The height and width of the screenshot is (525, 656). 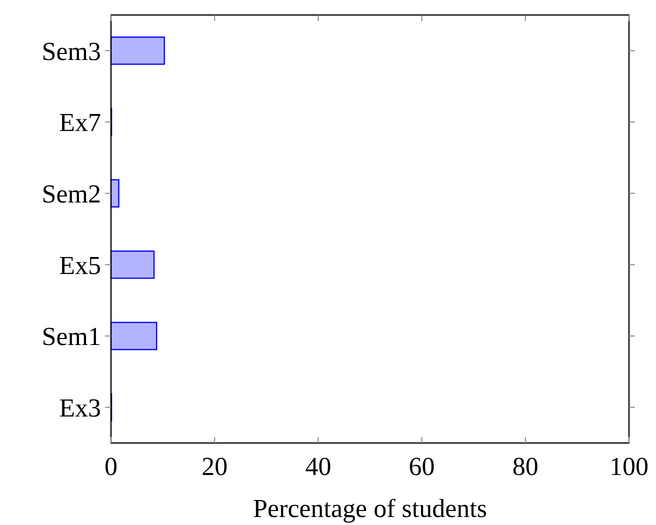 I want to click on y-tick-label: Ex3, so click(x=80, y=407).